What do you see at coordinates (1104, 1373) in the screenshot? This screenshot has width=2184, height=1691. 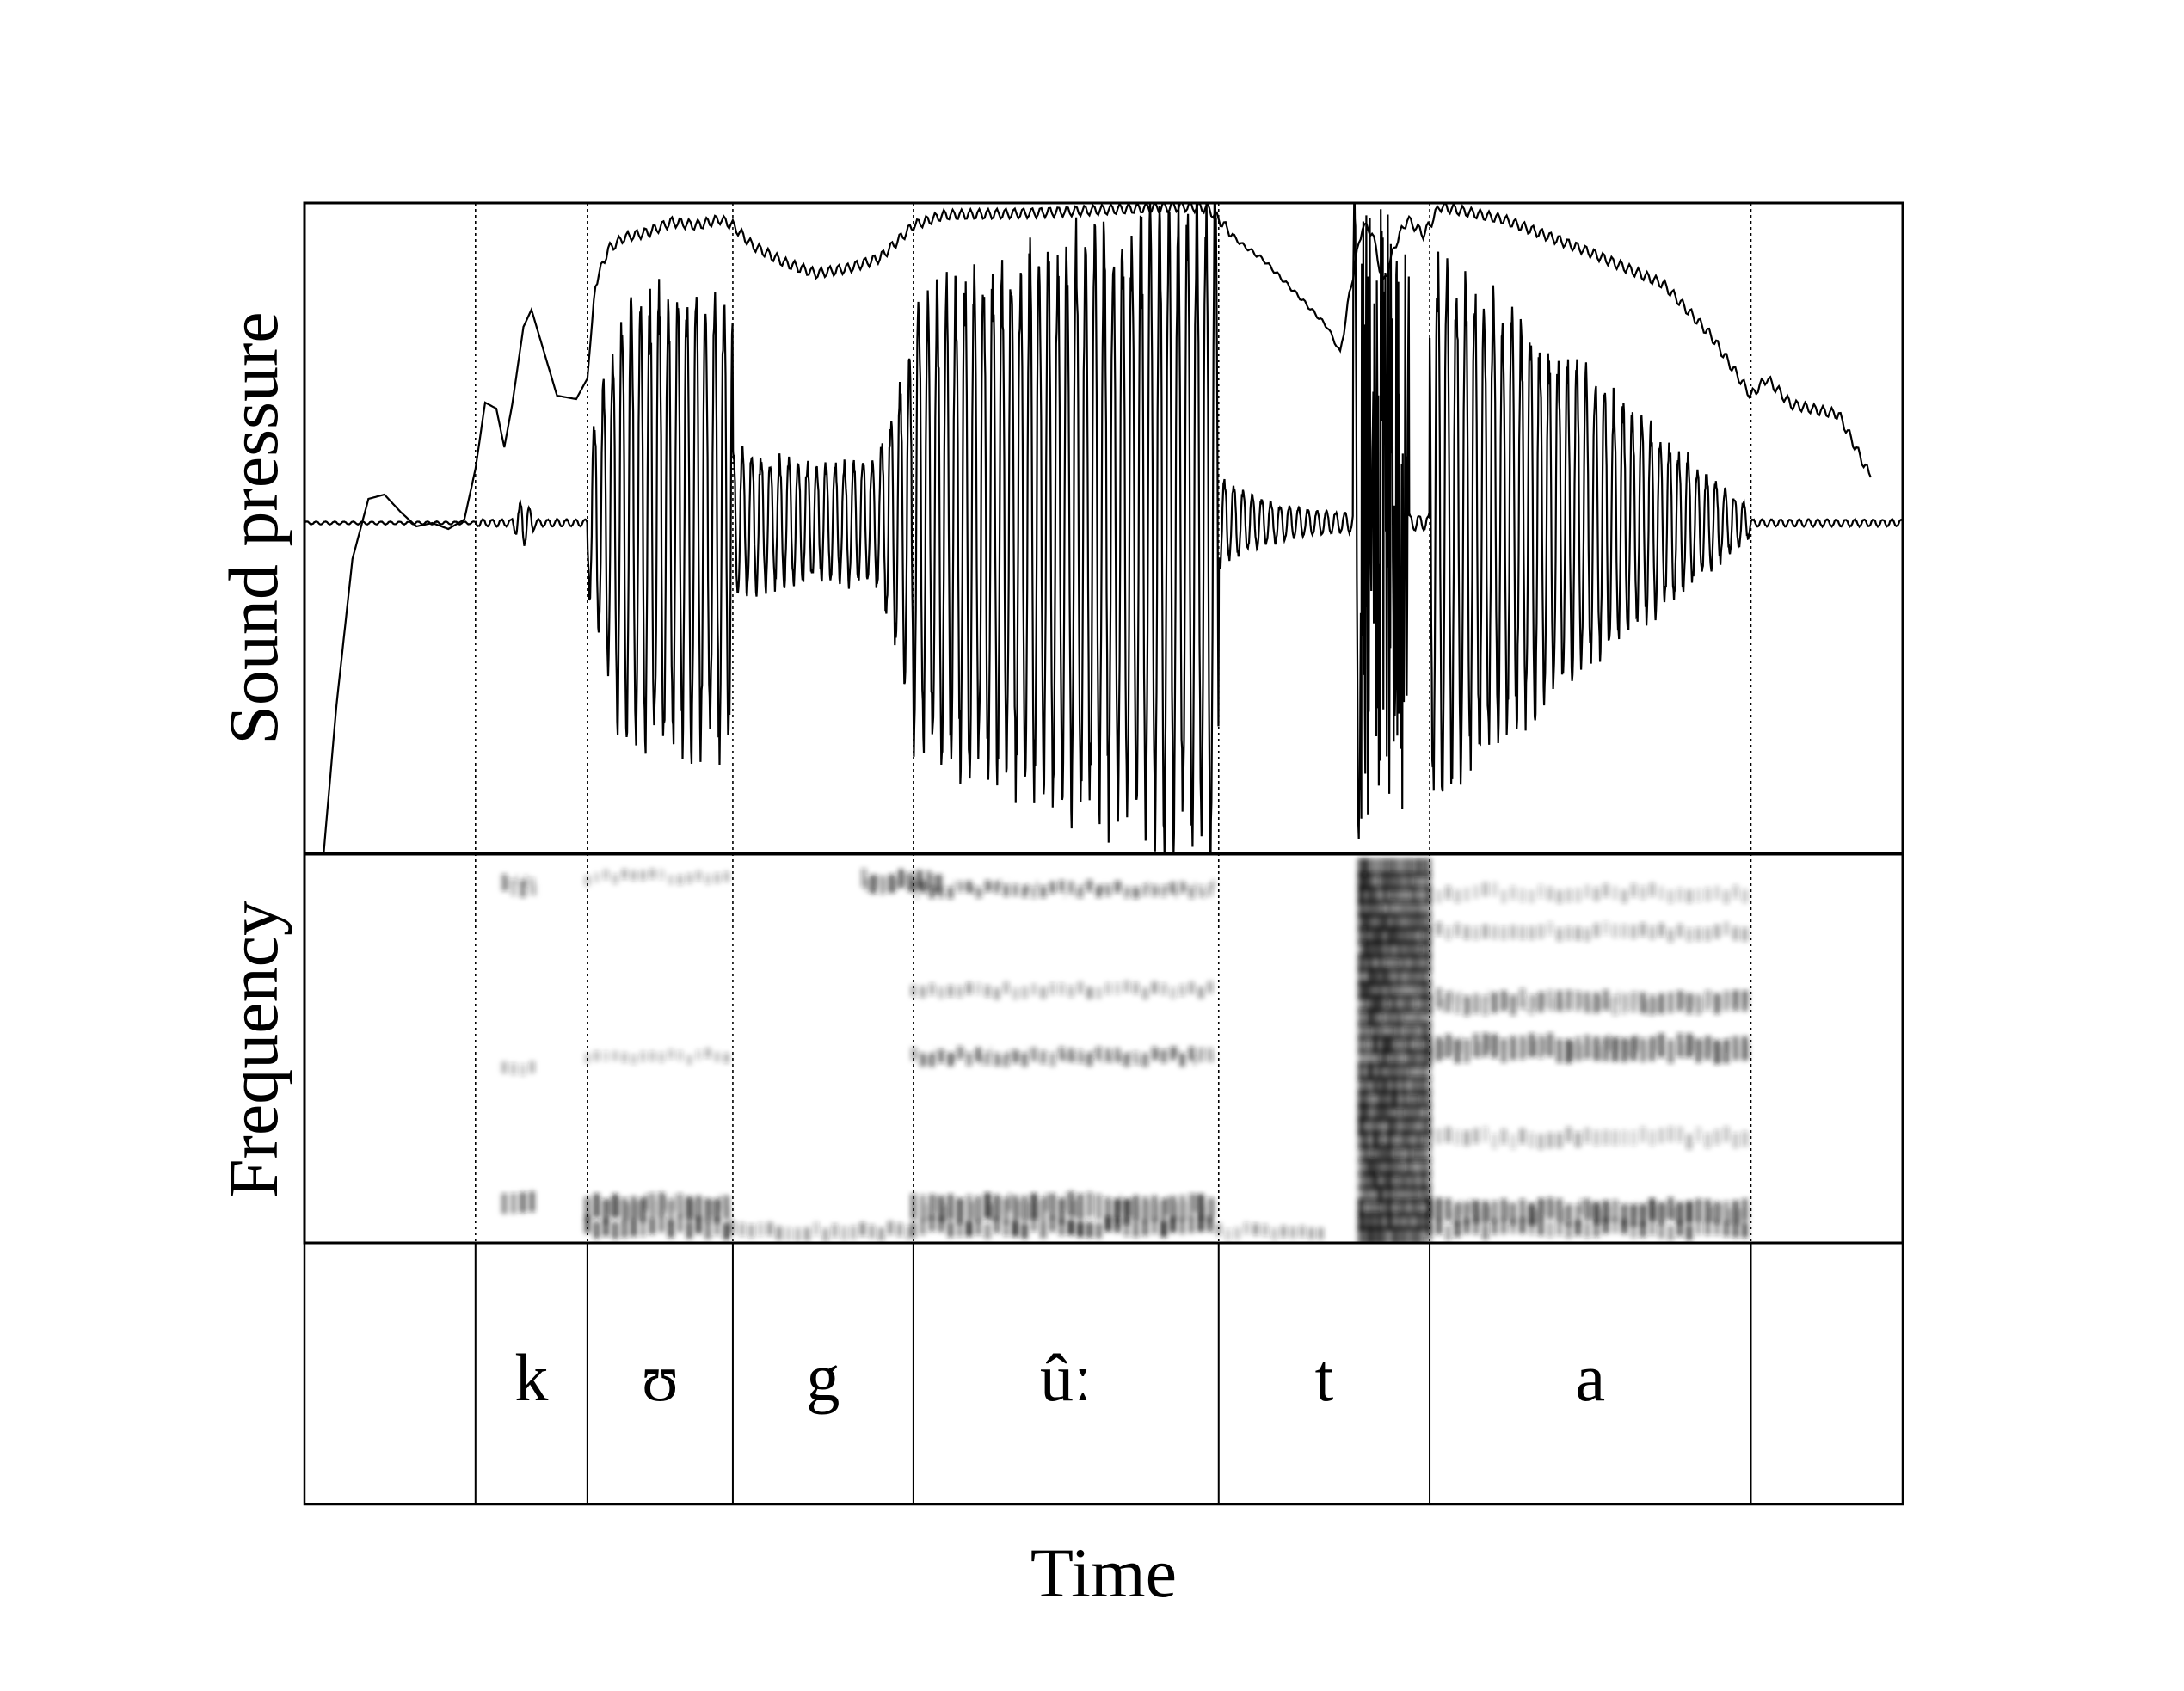 I see `segmentation-tier: k ʊ g ûː t a` at bounding box center [1104, 1373].